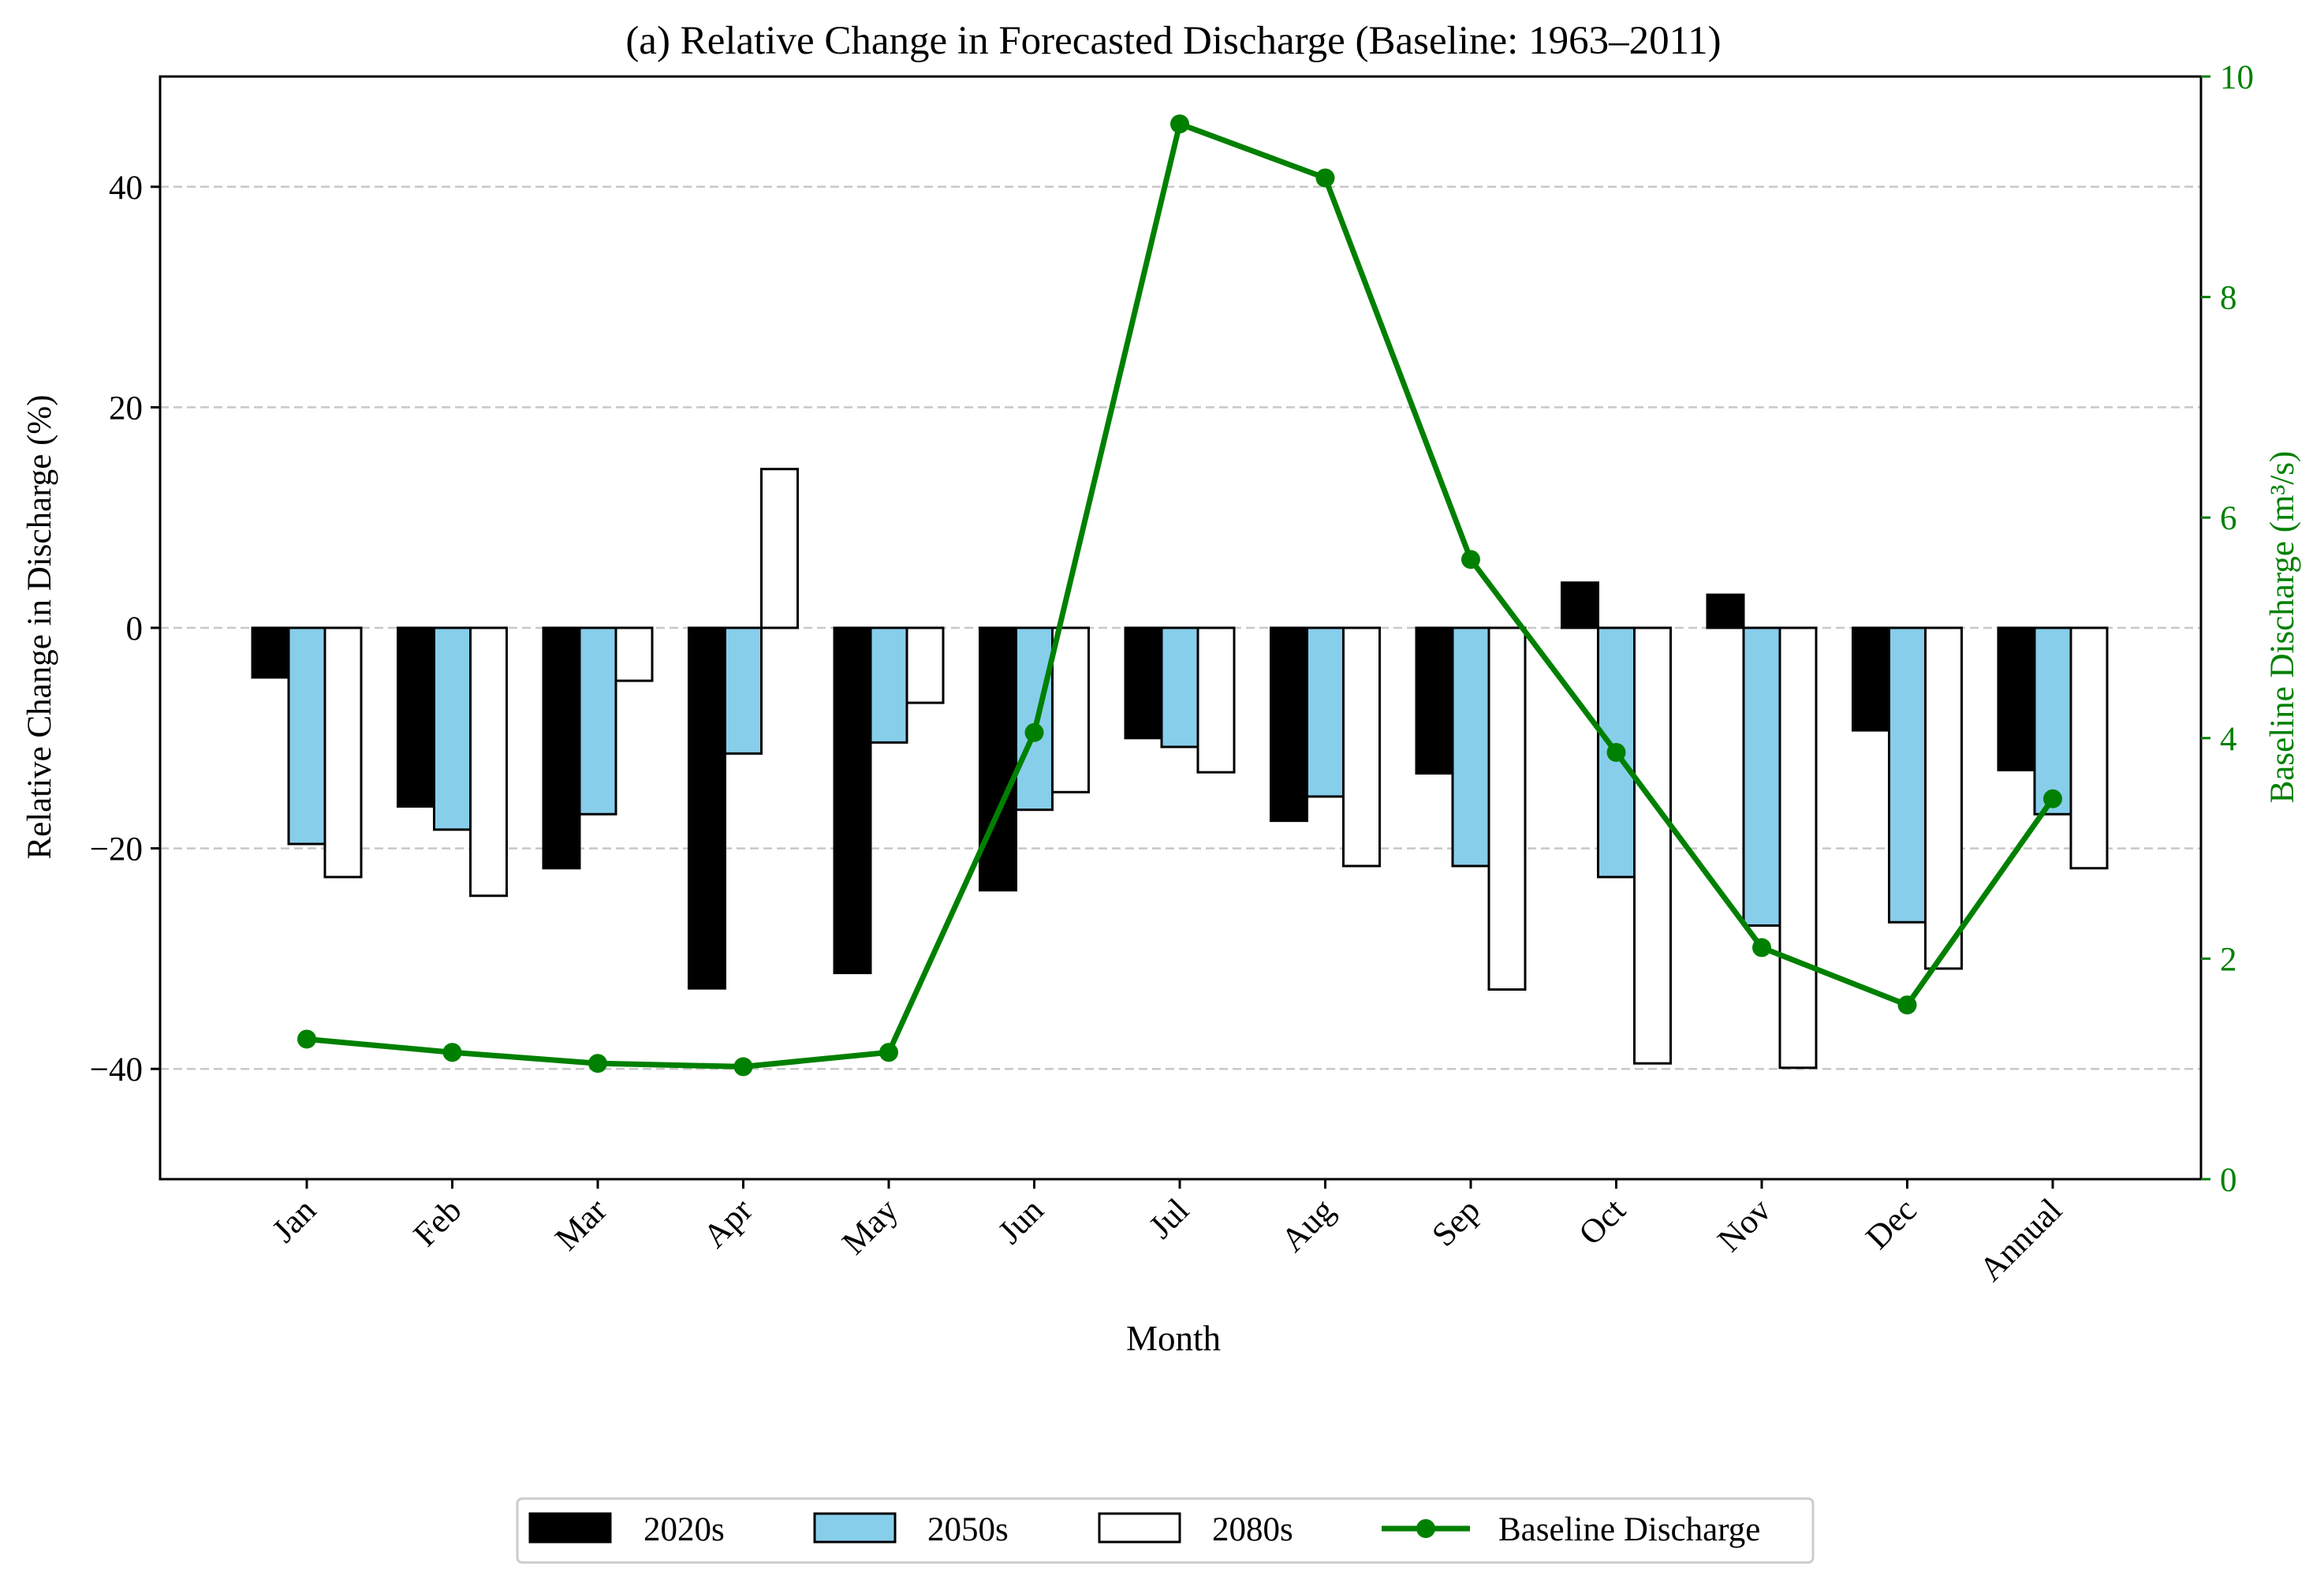 This screenshot has width=2324, height=1583. I want to click on y-tick-label: −20, so click(116, 849).